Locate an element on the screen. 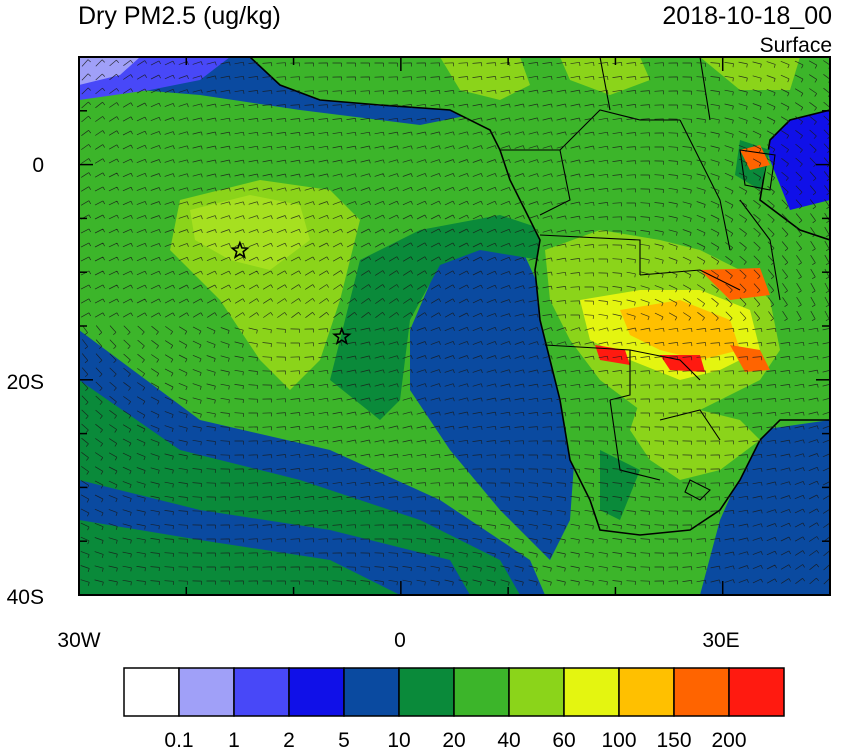 The width and height of the screenshot is (850, 750). x-tick-label: 0 is located at coordinates (400, 640).